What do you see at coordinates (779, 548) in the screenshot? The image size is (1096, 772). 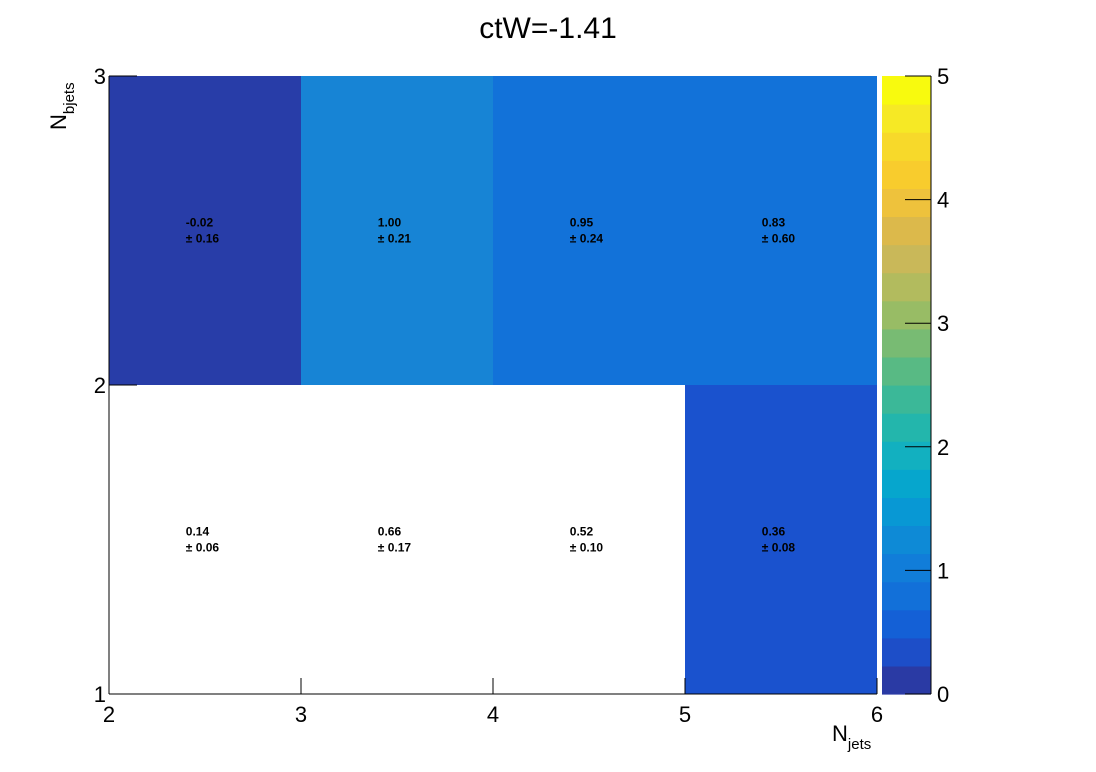 I see `cell-error-label: ± 0.08` at bounding box center [779, 548].